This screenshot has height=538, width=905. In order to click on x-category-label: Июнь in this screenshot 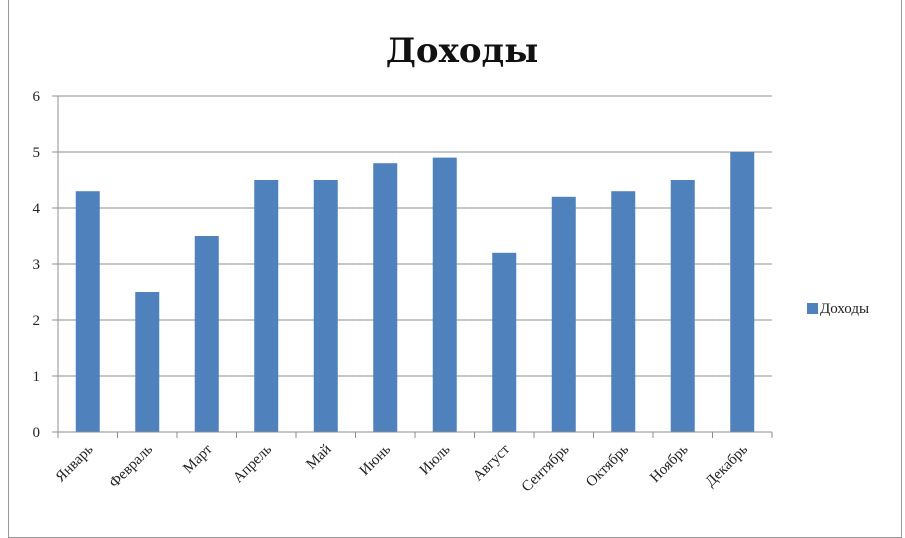, I will do `click(376, 460)`.